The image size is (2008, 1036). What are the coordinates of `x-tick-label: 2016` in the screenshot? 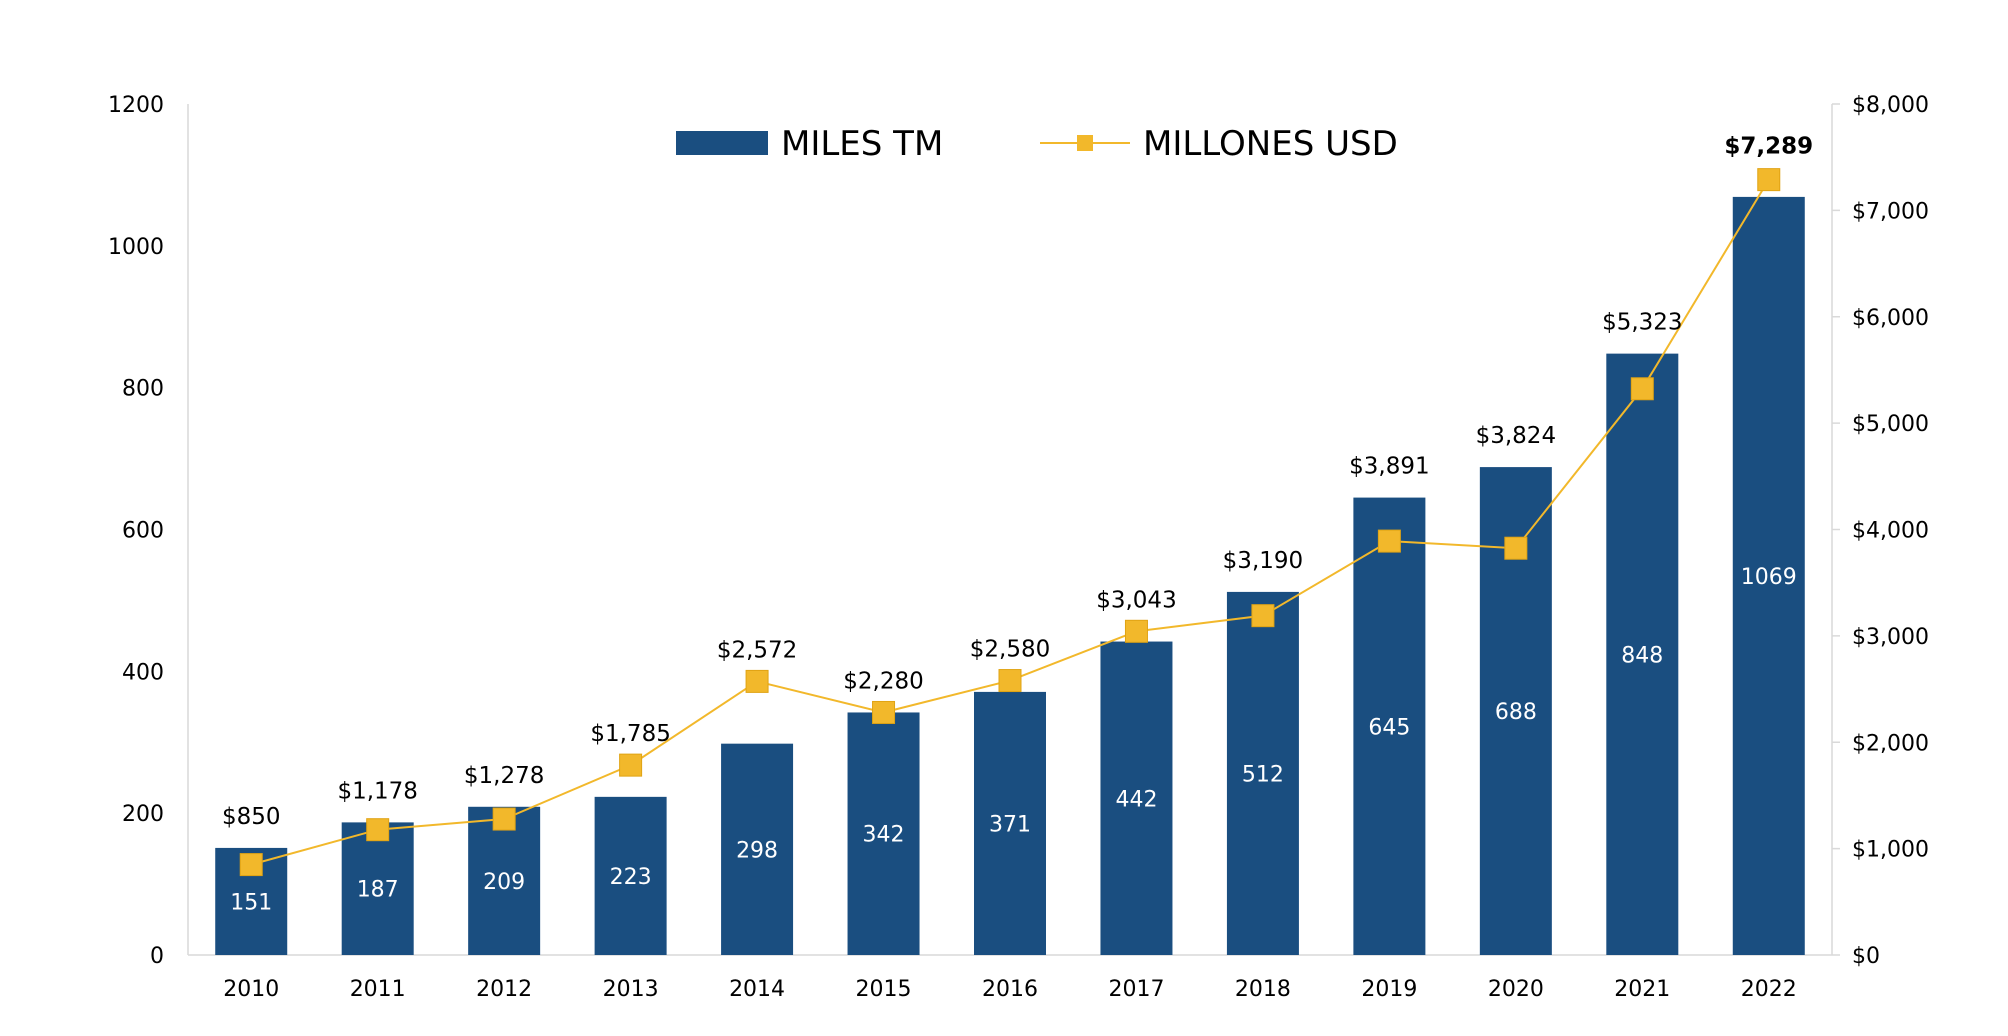 It's located at (1010, 989).